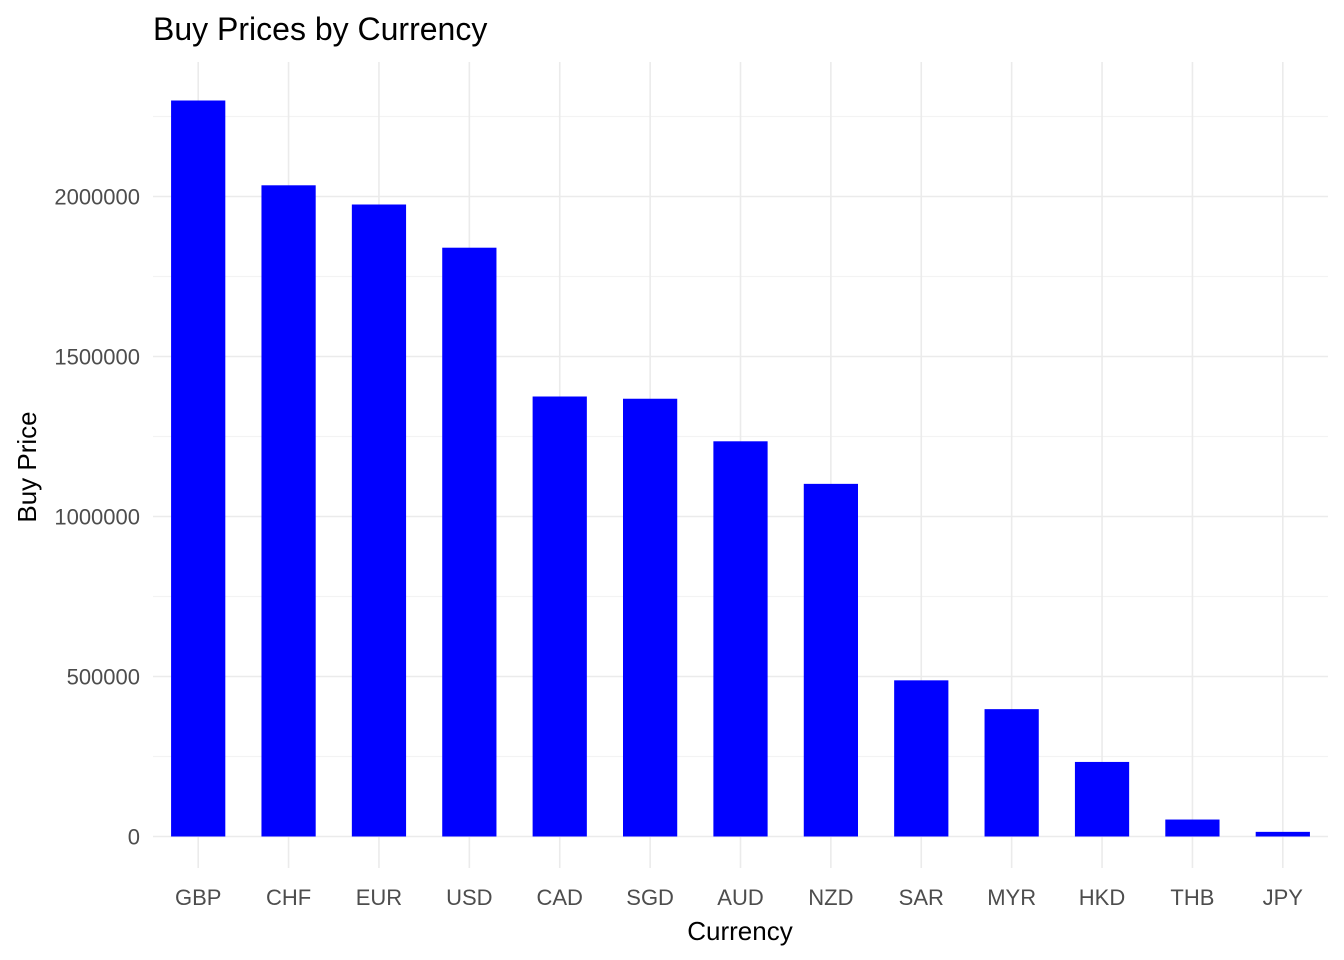  I want to click on x-tick-label-chf: CHF, so click(288, 897).